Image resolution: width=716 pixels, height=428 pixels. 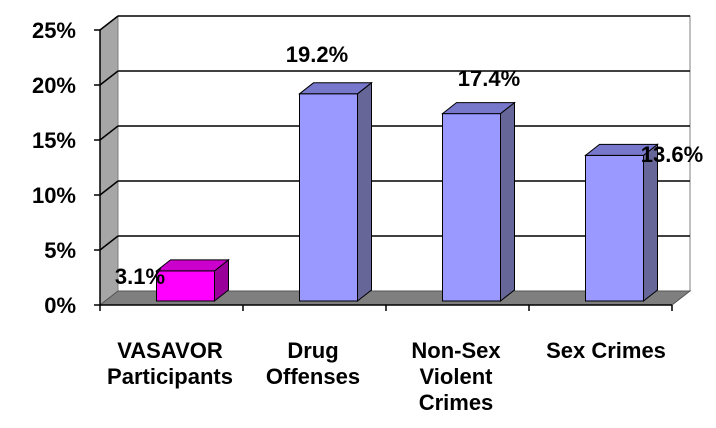 What do you see at coordinates (456, 350) in the screenshot?
I see `x-tick-label-line: Non-Sex` at bounding box center [456, 350].